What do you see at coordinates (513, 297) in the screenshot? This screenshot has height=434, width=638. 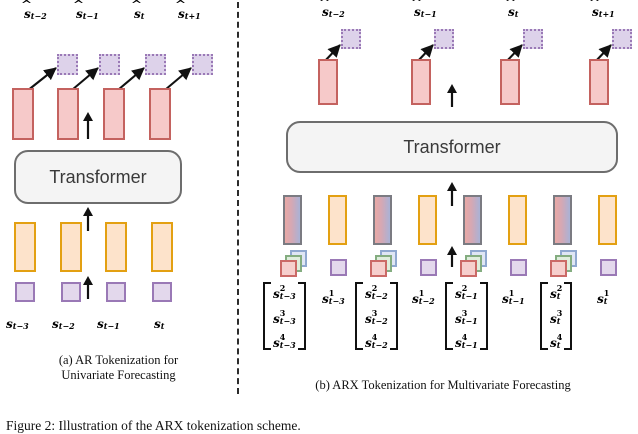 I see `target-label-2: s 1 t−1` at bounding box center [513, 297].